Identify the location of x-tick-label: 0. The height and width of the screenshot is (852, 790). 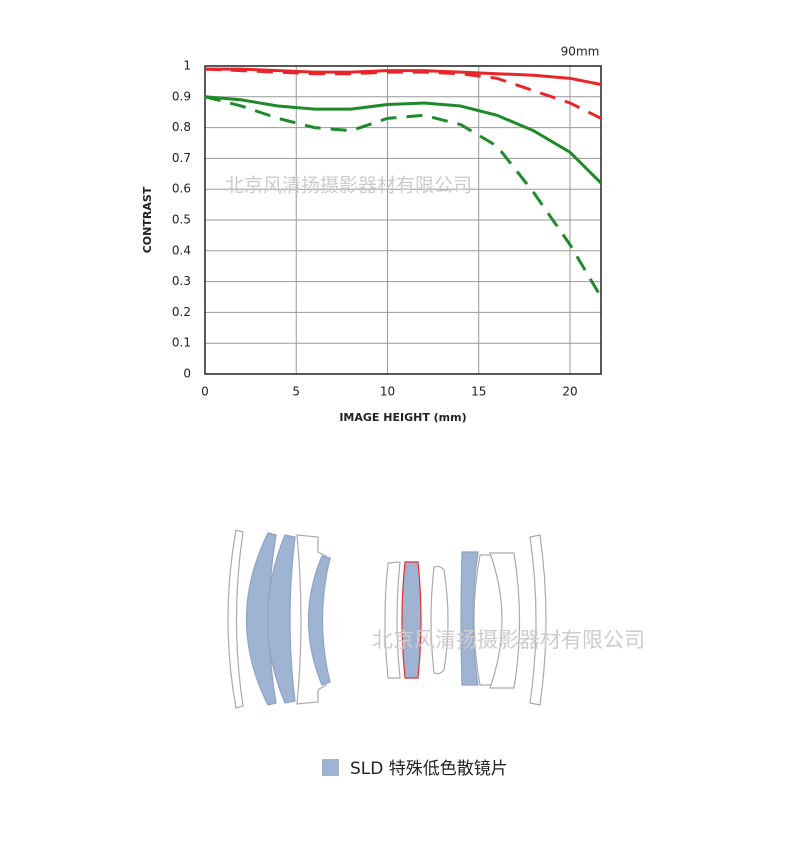
(205, 392).